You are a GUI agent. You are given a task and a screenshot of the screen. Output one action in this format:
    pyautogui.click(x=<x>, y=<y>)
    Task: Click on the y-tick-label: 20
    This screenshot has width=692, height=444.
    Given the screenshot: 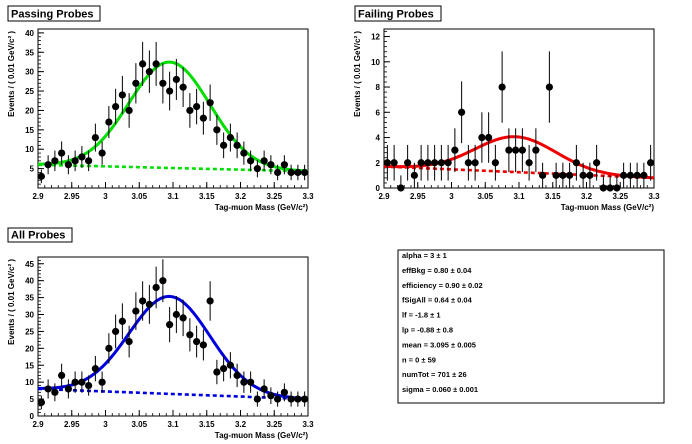 What is the action you would take?
    pyautogui.click(x=29, y=110)
    